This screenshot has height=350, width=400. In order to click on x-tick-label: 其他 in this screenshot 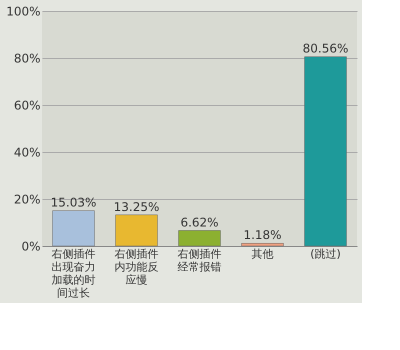, I will do `click(263, 254)`.